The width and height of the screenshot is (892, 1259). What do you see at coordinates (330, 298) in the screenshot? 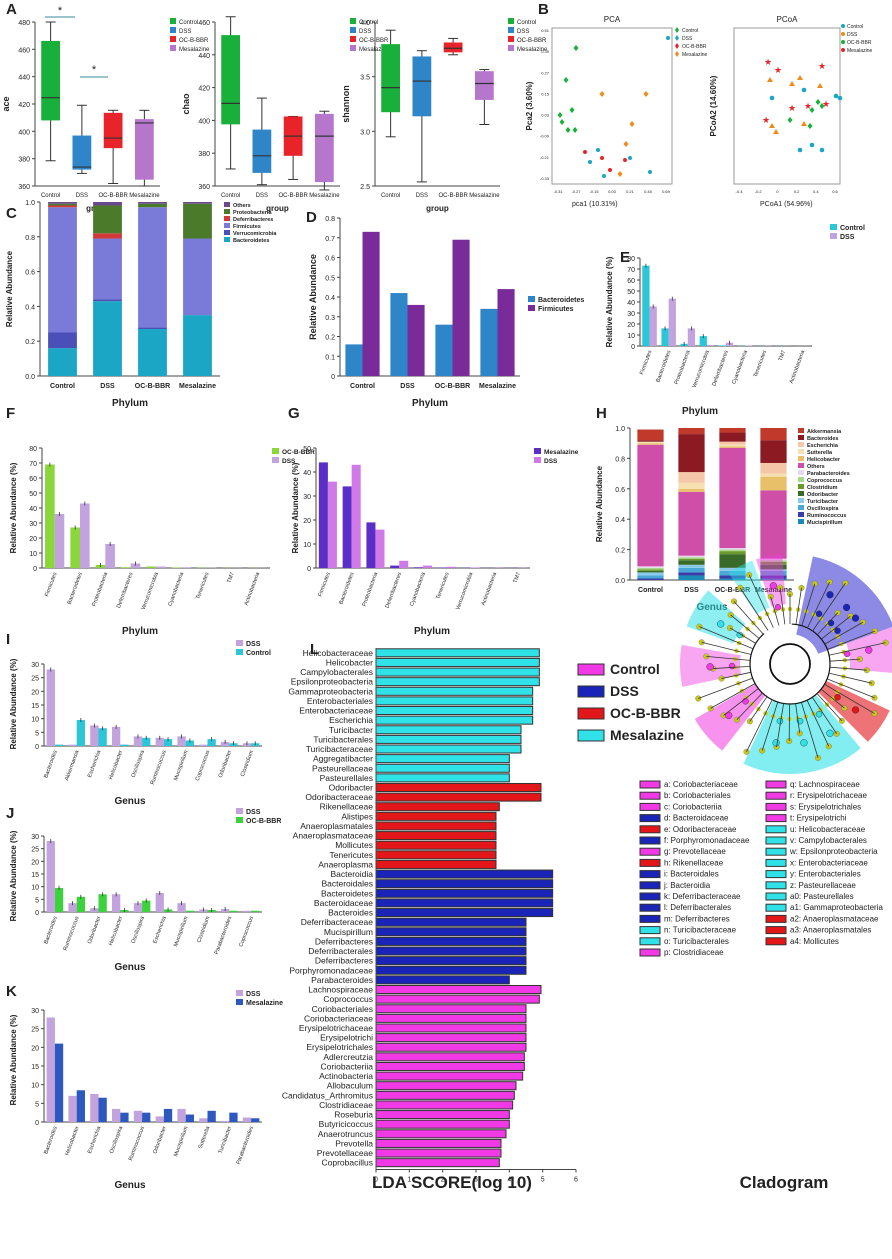
I see `d-y-tick-label: 0.4` at bounding box center [330, 298].